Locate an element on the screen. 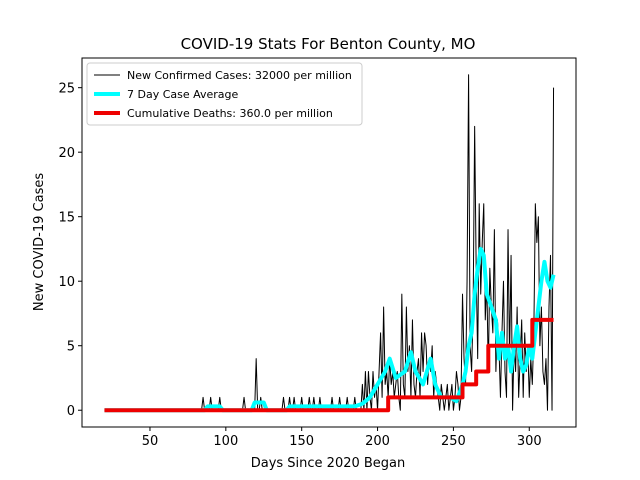  x-tick-label: 200 is located at coordinates (377, 441).